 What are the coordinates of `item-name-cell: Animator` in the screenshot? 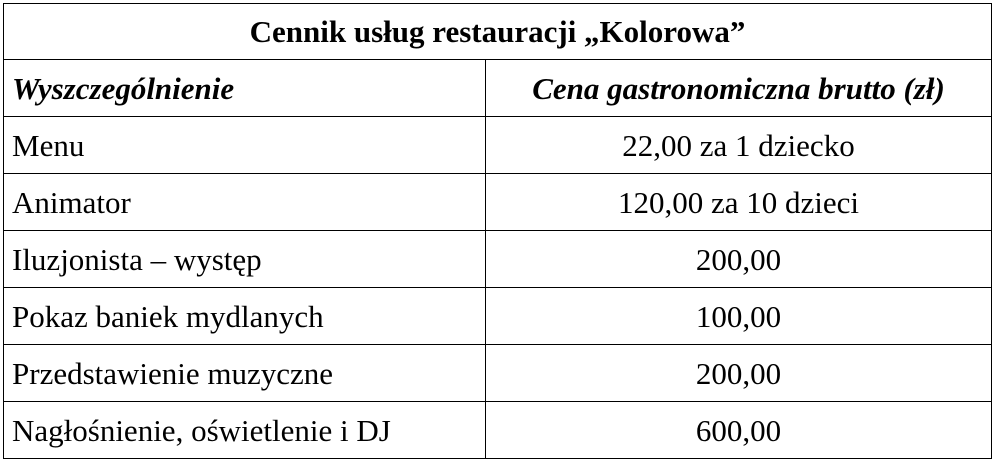 It's located at (244, 202).